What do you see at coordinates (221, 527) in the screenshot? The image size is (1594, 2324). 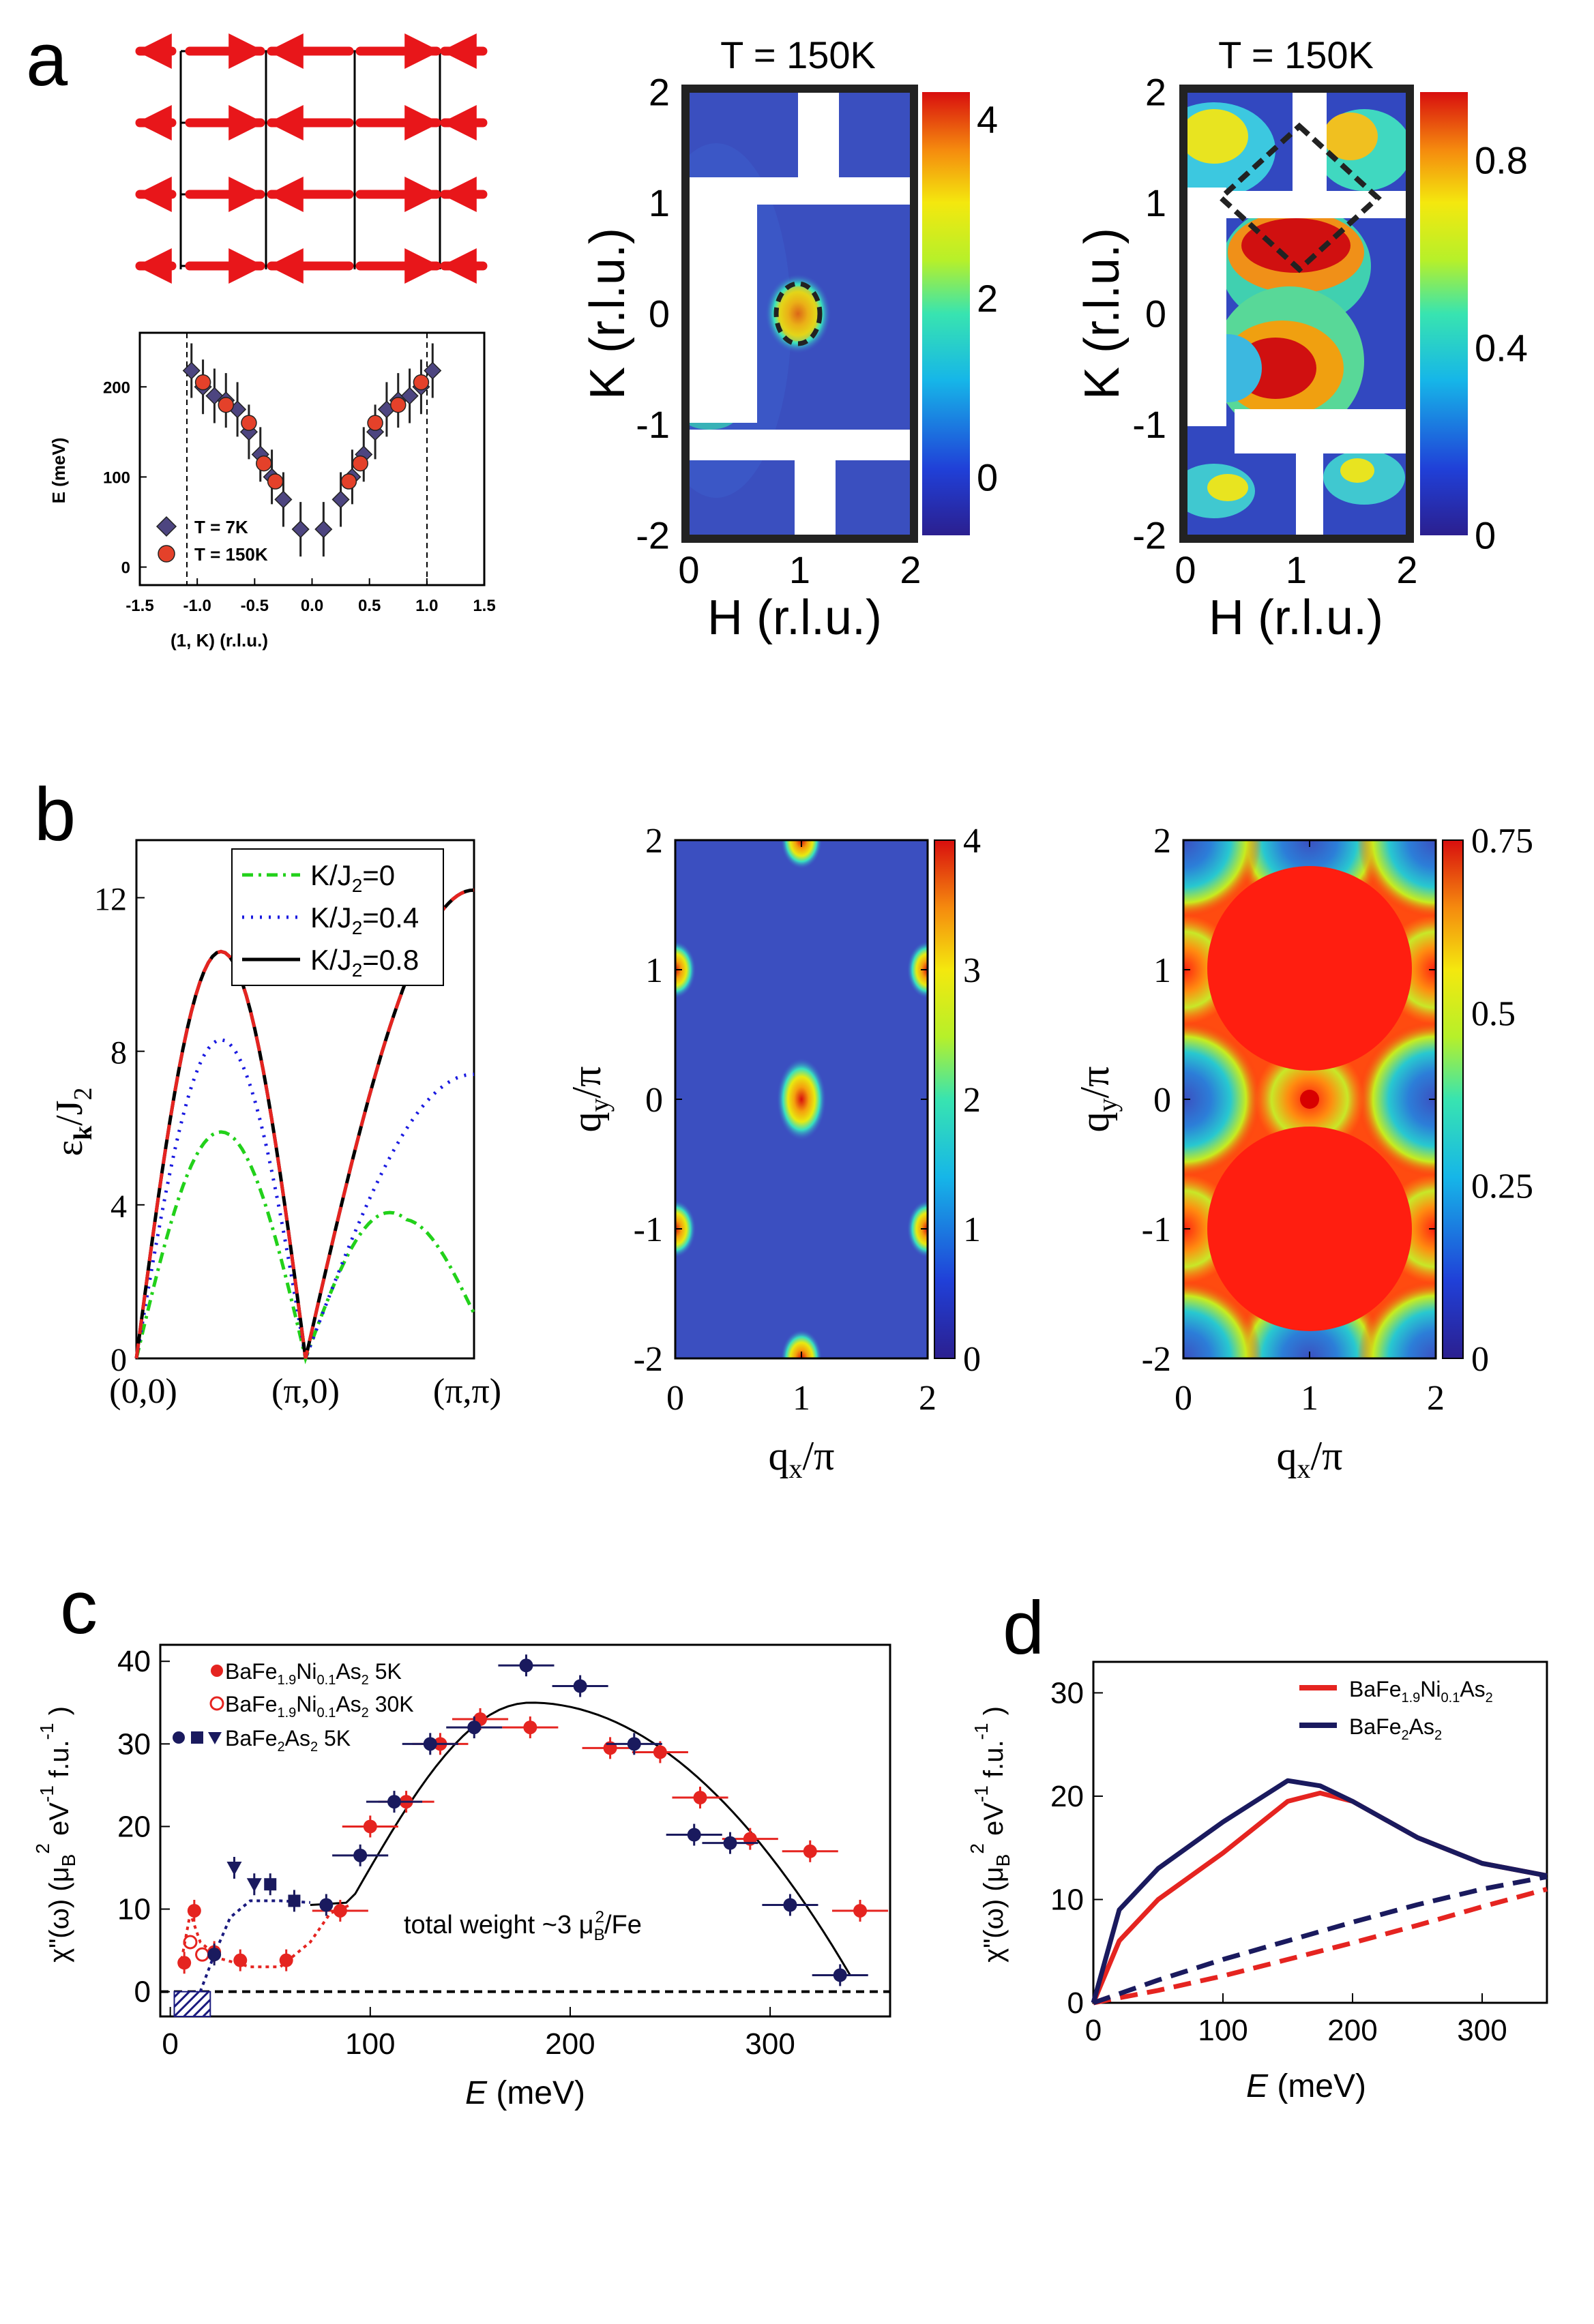 I see `legend-label-7K: T = 7K` at bounding box center [221, 527].